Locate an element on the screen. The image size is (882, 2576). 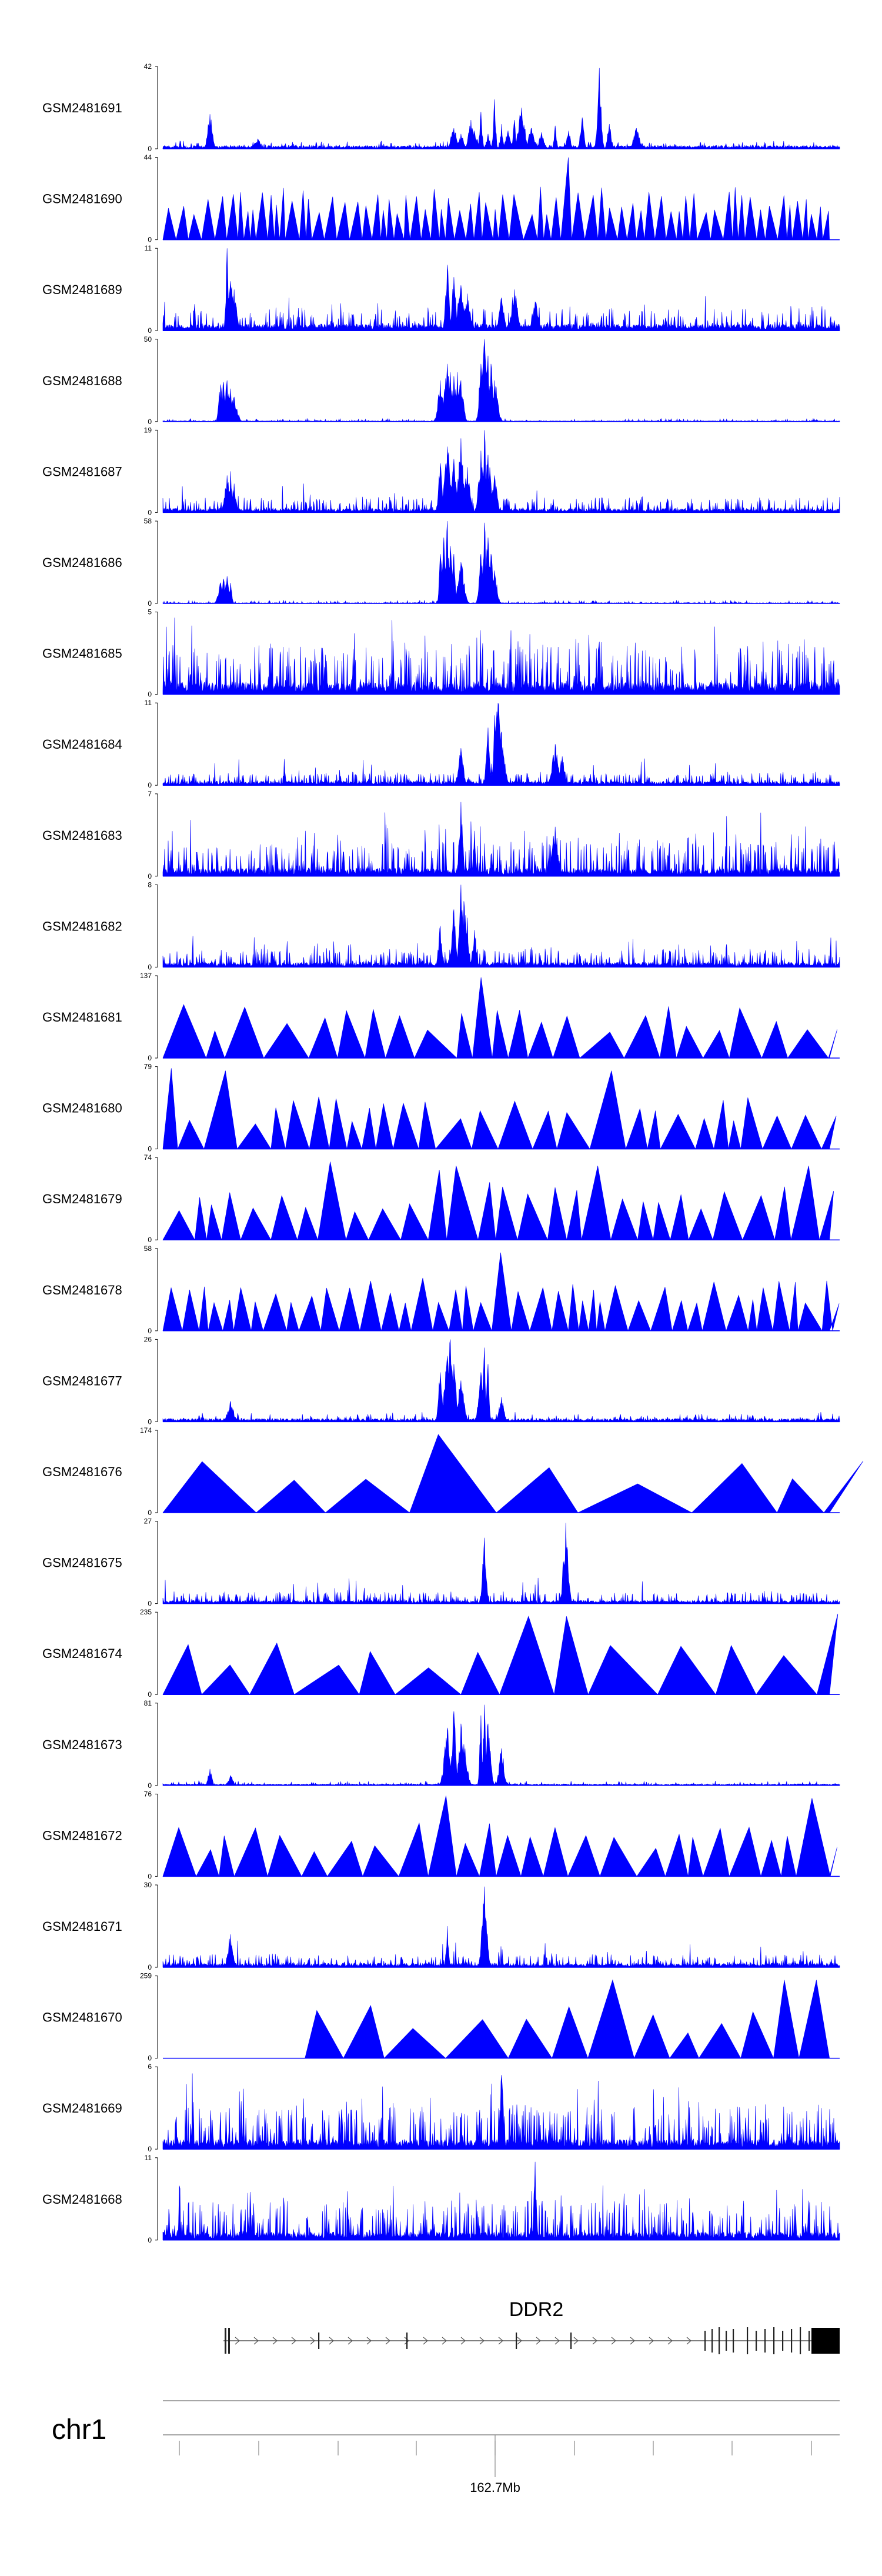
track-label: GSM2481688 is located at coordinates (82, 380).